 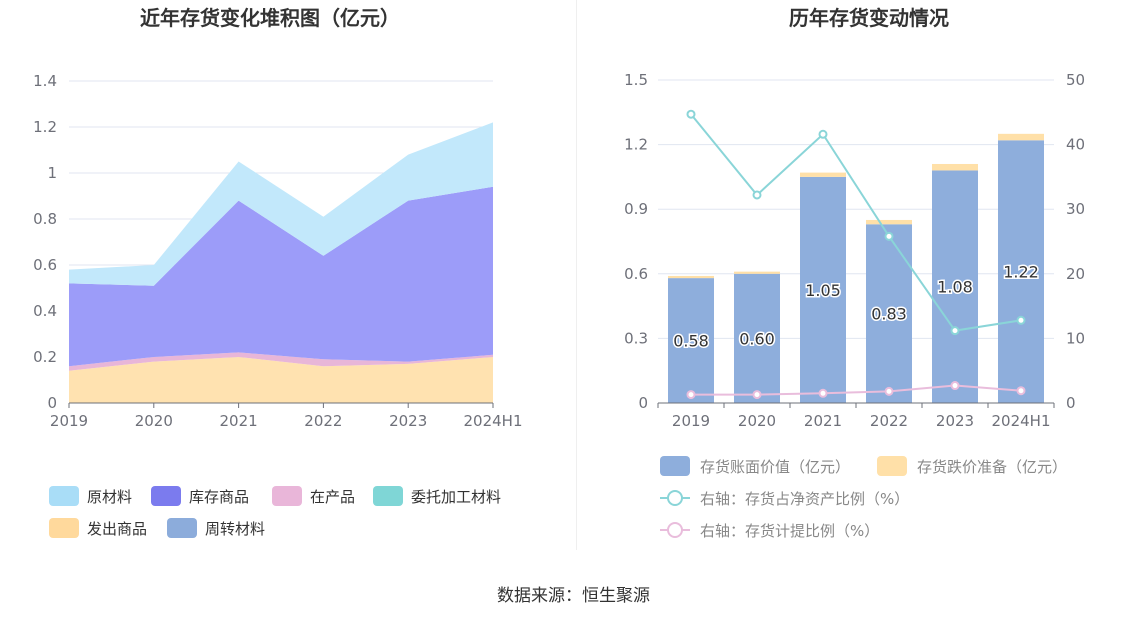 What do you see at coordinates (323, 421) in the screenshot?
I see `left-x-tick: 2022` at bounding box center [323, 421].